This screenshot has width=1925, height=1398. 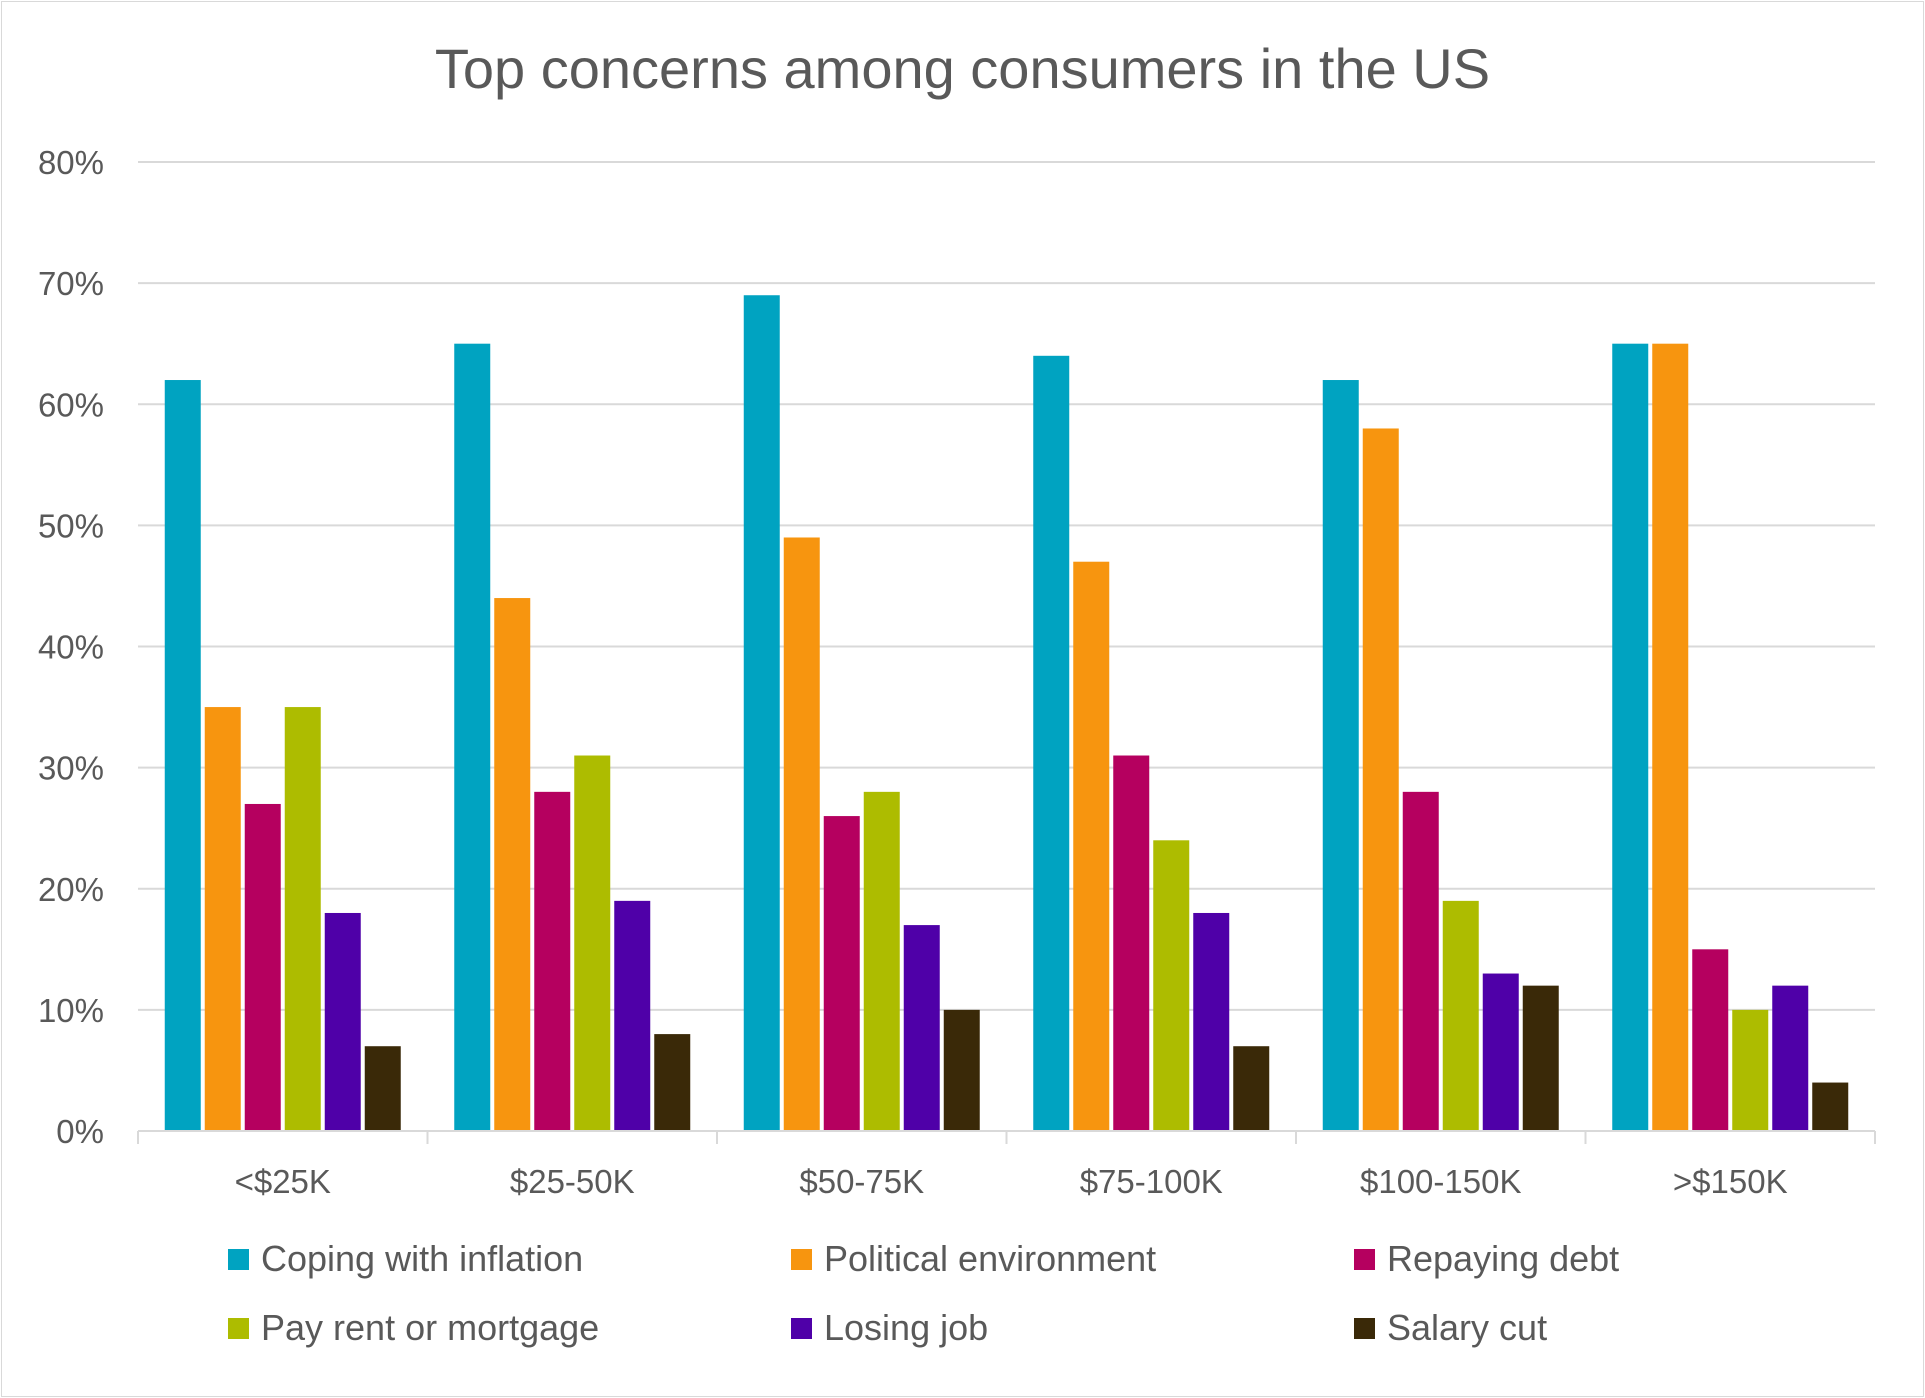 I want to click on y-tick-label: 20%, so click(x=71, y=889).